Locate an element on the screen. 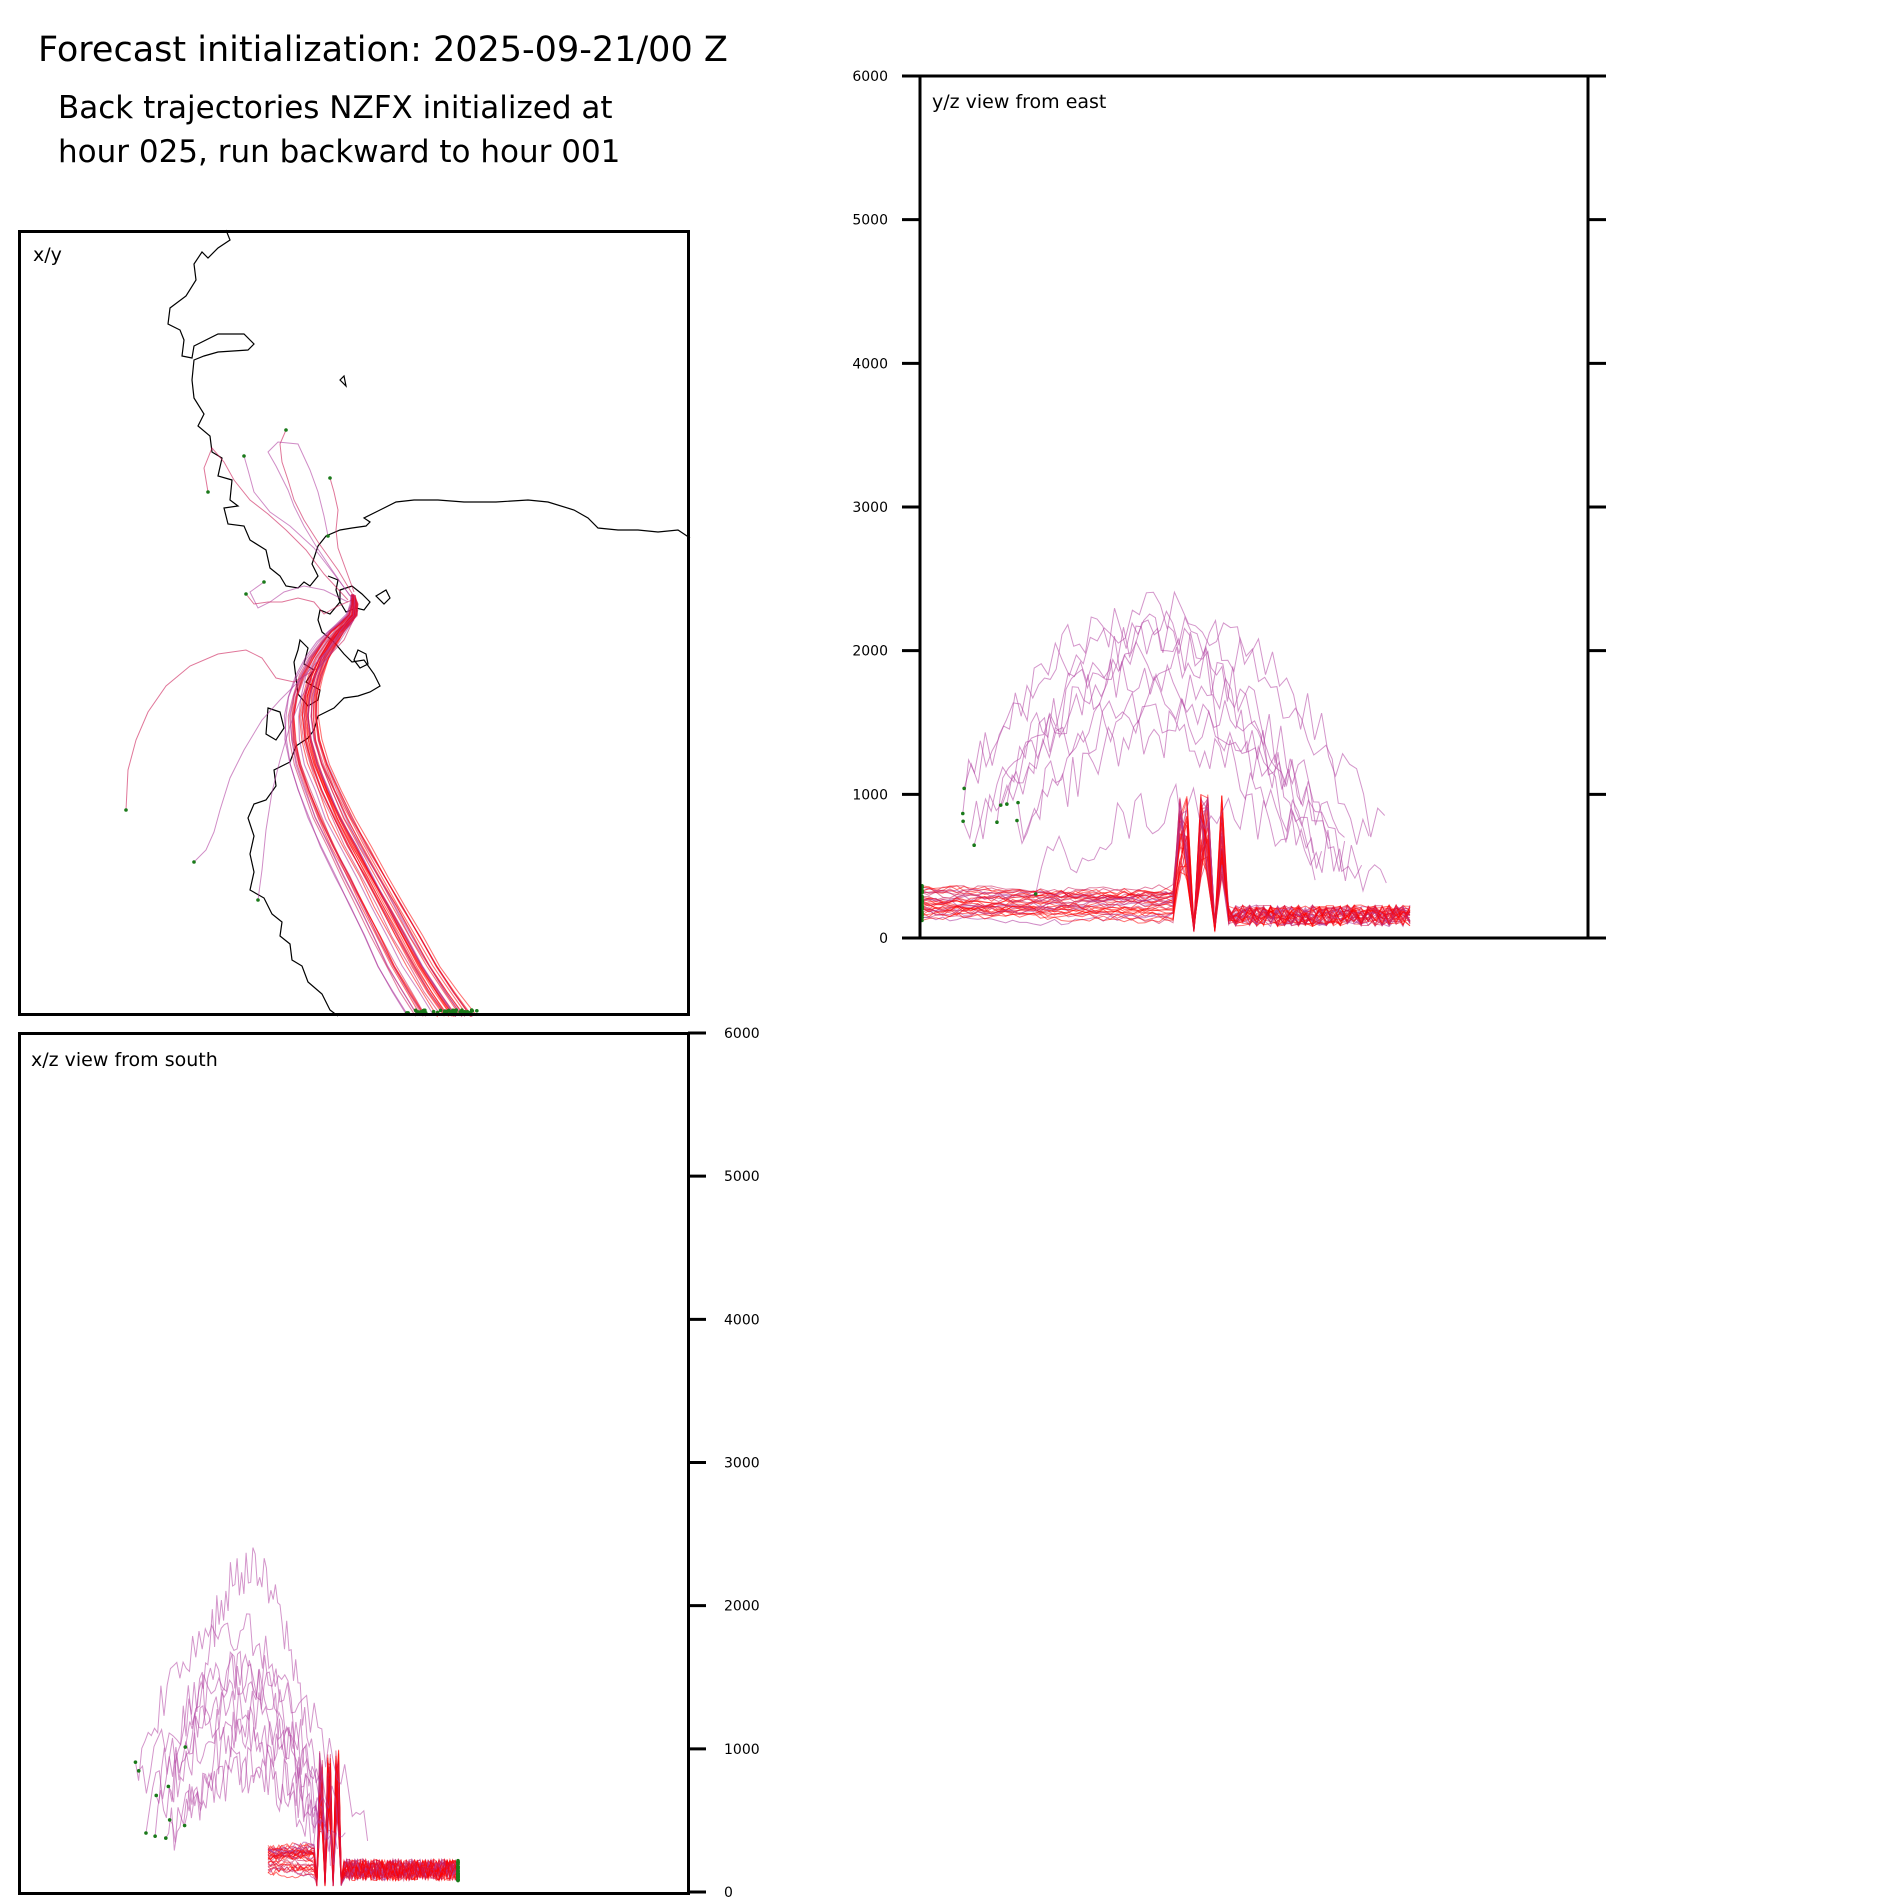  yz-panel-label: y/z view from east is located at coordinates (1019, 102).